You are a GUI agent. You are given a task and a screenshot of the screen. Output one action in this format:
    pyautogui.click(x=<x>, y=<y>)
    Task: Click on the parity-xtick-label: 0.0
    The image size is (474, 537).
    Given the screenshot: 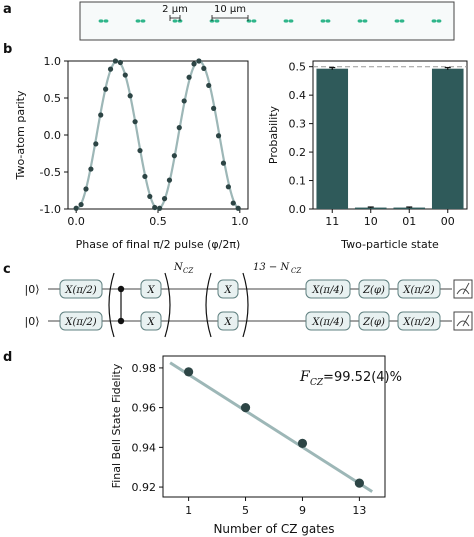 What is the action you would take?
    pyautogui.click(x=76, y=221)
    